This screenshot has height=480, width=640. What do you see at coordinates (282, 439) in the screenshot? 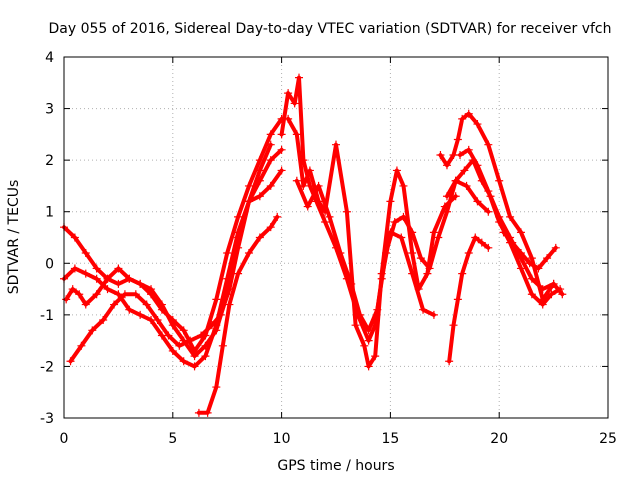
I see `x-tick-label: 10` at bounding box center [282, 439].